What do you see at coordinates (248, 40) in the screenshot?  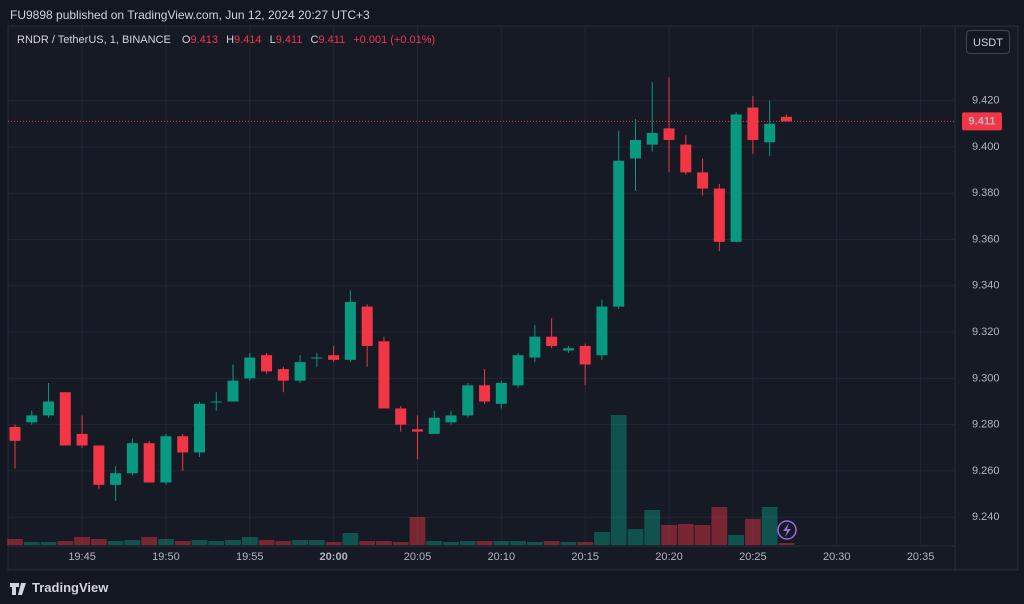 I see `ohlc-value: 9.414` at bounding box center [248, 40].